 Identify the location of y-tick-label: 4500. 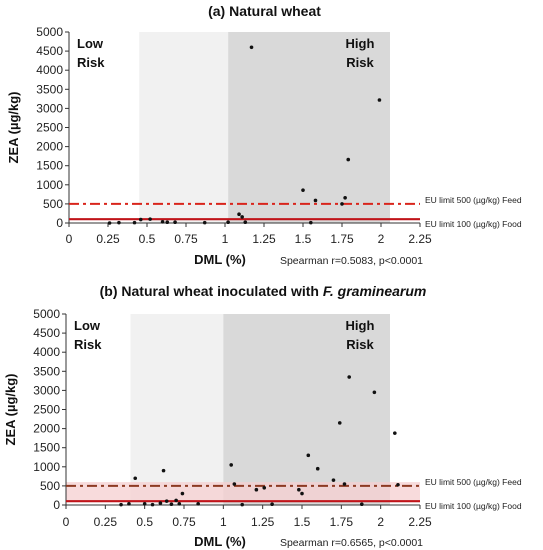
(46, 333).